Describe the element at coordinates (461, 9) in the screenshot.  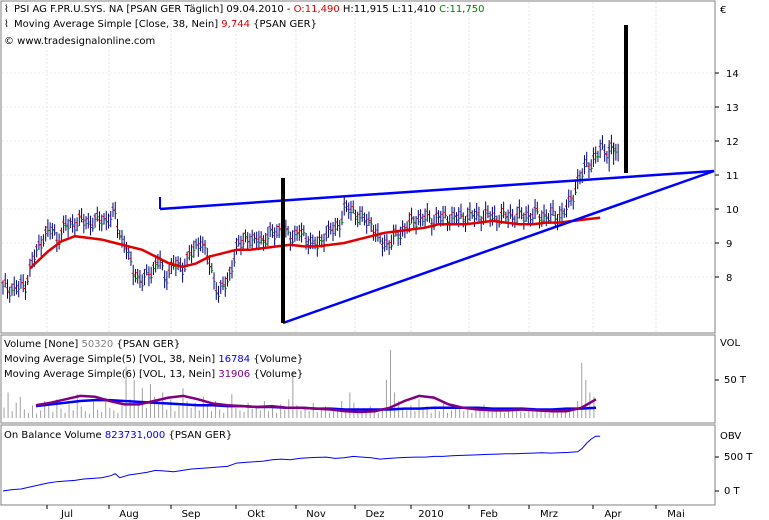
I see `close-value: C:11,750` at that location.